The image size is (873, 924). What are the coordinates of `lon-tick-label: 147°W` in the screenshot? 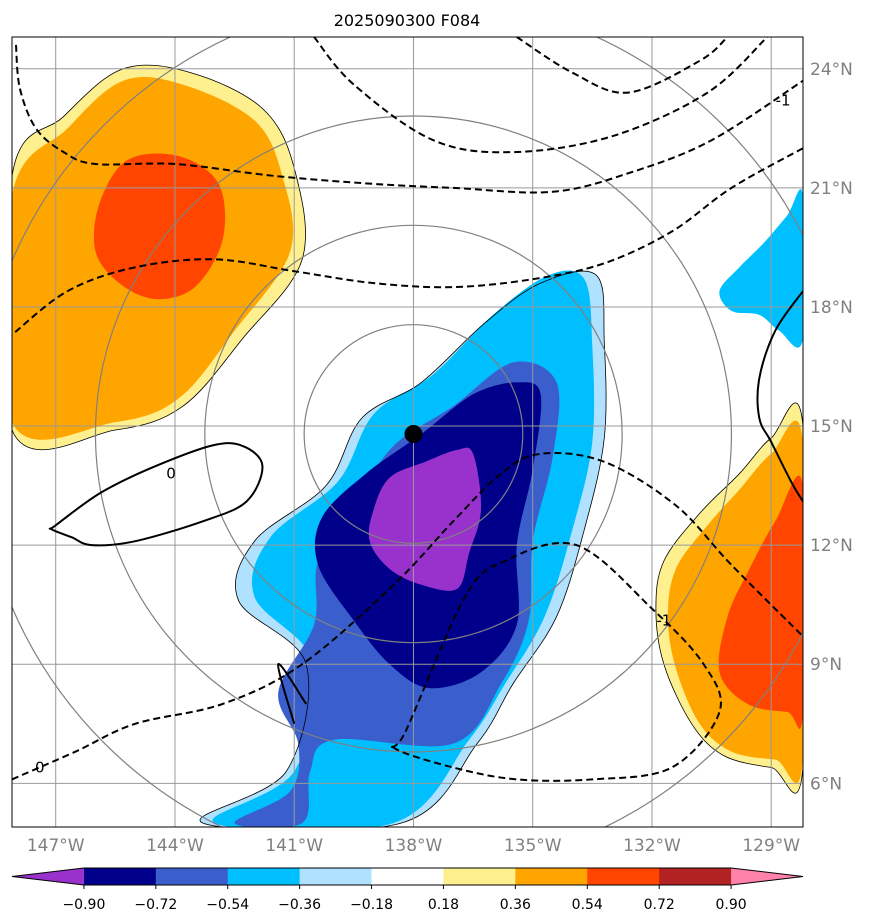 It's located at (56, 846).